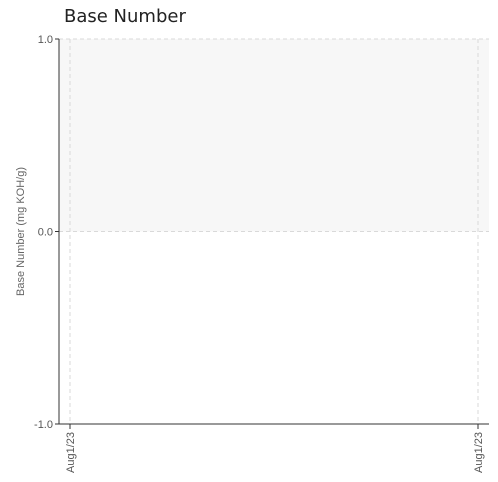  What do you see at coordinates (43, 425) in the screenshot?
I see `y-tick-label: -1.0` at bounding box center [43, 425].